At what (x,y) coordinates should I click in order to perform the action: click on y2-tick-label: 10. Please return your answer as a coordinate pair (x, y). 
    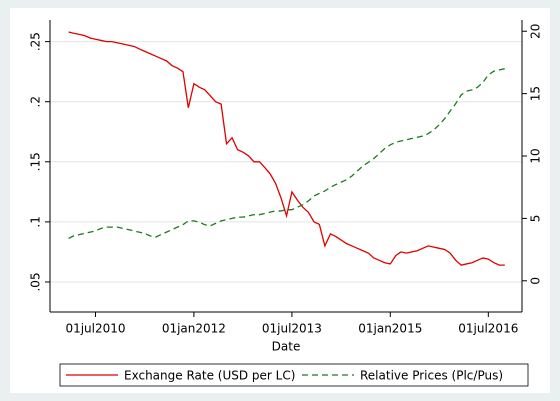
    Looking at the image, I should click on (536, 155).